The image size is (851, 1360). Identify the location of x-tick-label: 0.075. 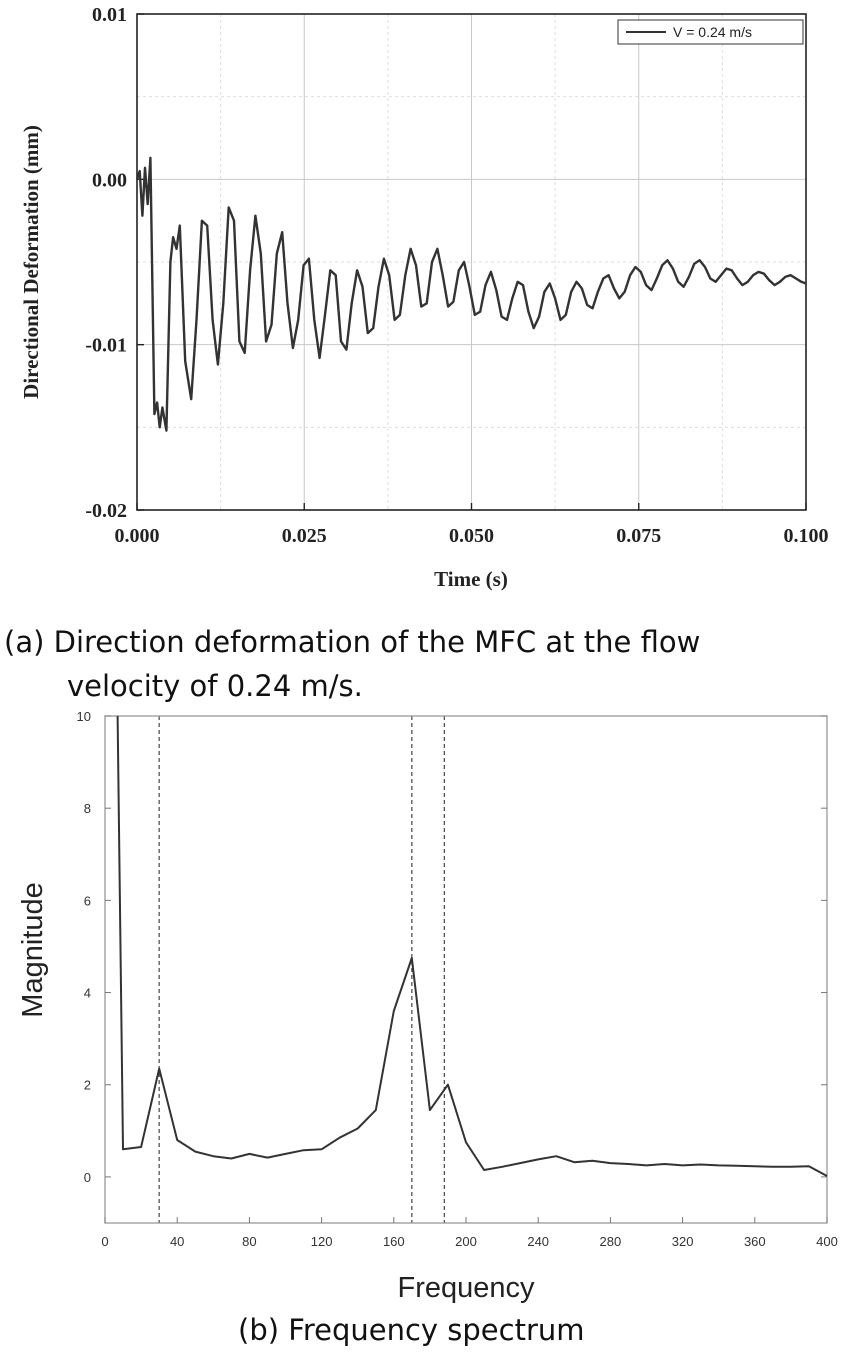
(638, 536).